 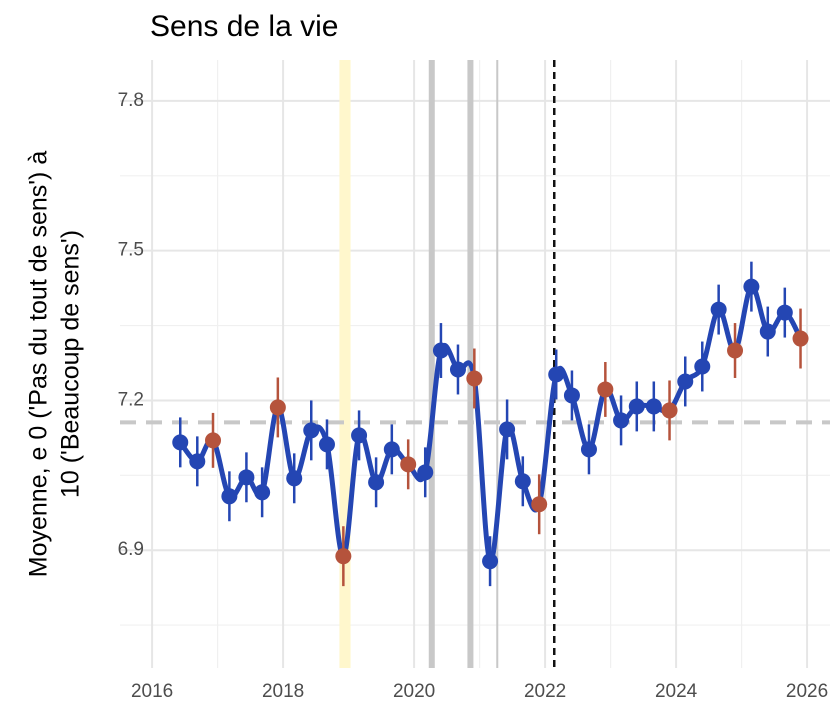 What do you see at coordinates (545, 691) in the screenshot?
I see `x-tick-label: 2022` at bounding box center [545, 691].